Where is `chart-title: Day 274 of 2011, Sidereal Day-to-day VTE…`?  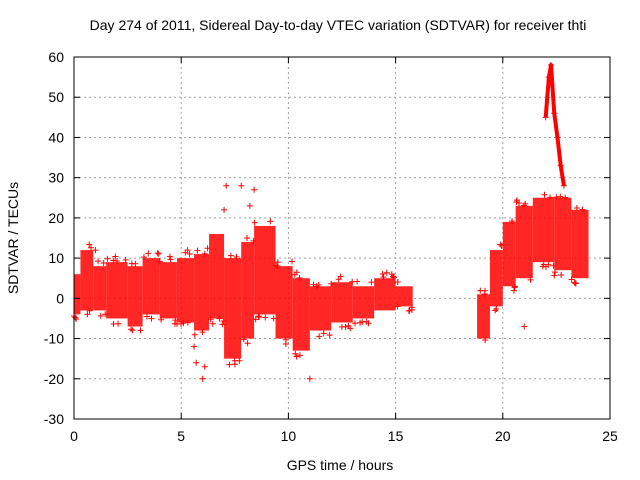 chart-title: Day 274 of 2011, Sidereal Day-to-day VTE… is located at coordinates (338, 25).